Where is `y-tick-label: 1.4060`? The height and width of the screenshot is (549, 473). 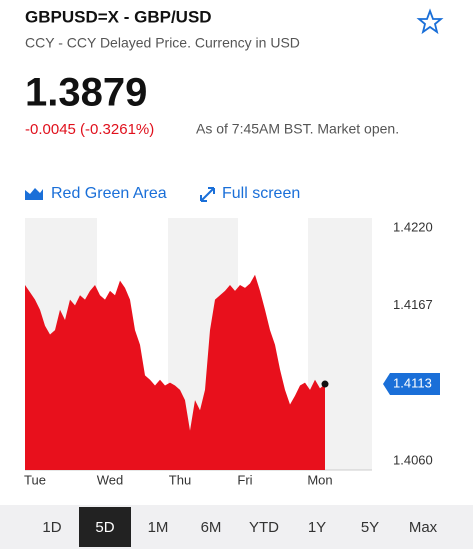 y-tick-label: 1.4060 is located at coordinates (413, 460).